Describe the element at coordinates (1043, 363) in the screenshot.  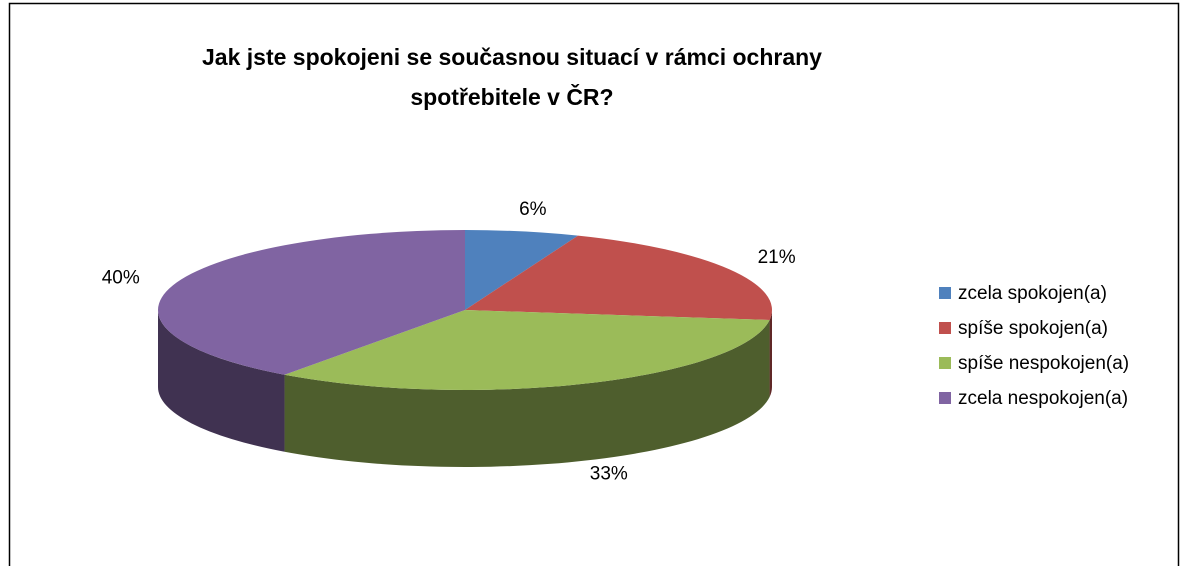
I see `legend-label: spíše nespokojen(a)` at that location.